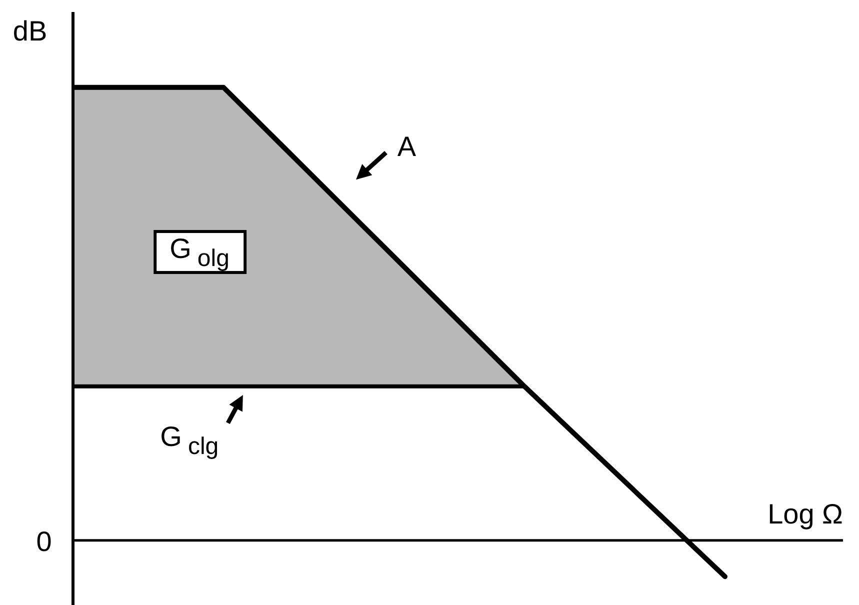 Image resolution: width=859 pixels, height=605 pixels. Describe the element at coordinates (200, 252) in the screenshot. I see `annotation: G$_{olg}$` at that location.